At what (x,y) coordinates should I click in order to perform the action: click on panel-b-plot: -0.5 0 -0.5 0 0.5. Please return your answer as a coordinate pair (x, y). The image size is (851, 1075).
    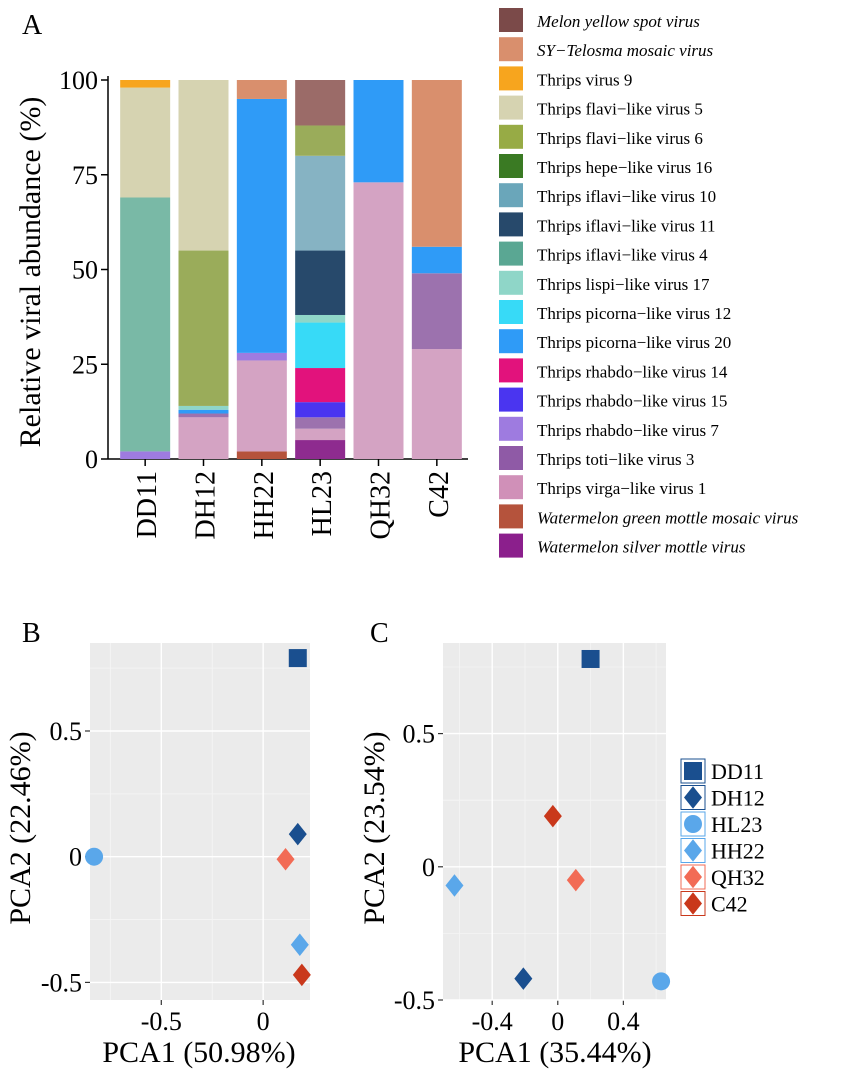
    Looking at the image, I should click on (176, 839).